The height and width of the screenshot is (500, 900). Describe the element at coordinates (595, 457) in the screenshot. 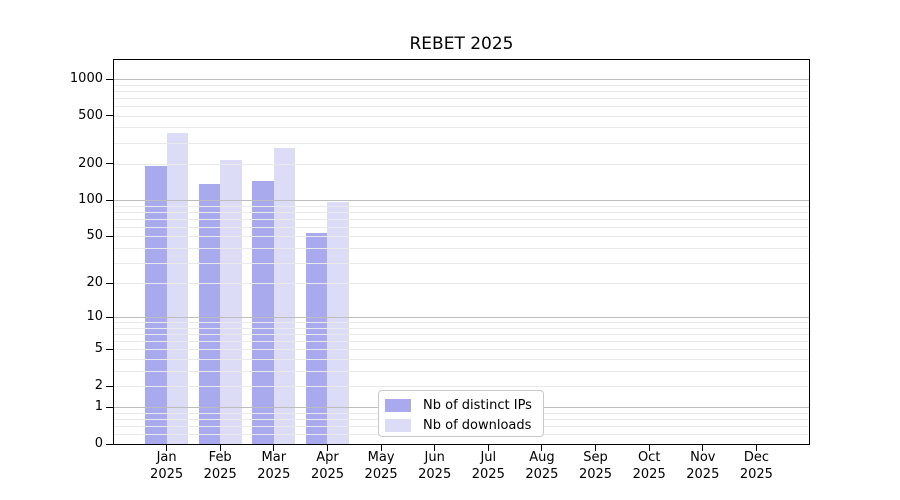

I see `x-tick-month: Sep` at that location.